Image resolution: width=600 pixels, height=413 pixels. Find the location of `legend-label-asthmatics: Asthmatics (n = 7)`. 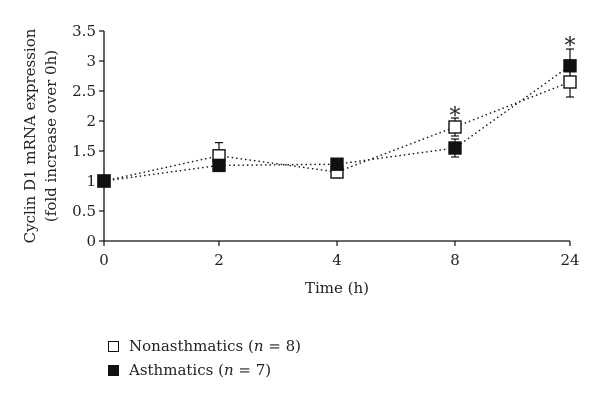

legend-label-asthmatics: Asthmatics (n = 7) is located at coordinates (200, 370).